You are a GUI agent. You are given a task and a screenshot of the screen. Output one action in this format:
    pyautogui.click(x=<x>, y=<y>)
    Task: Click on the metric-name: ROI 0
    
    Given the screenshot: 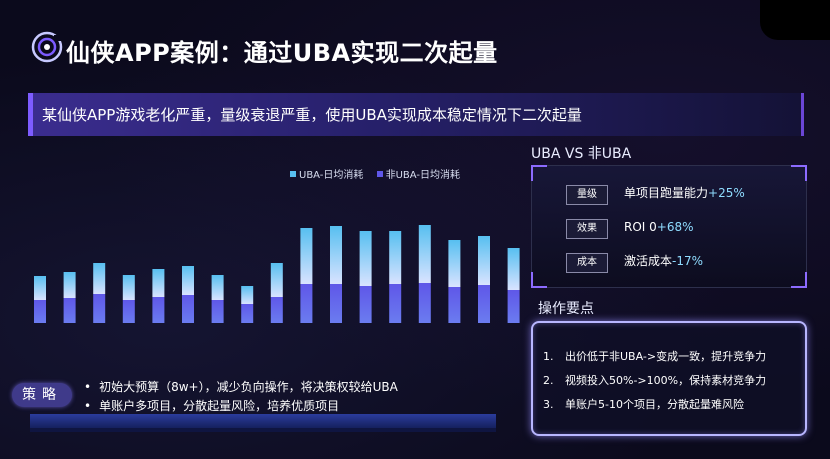 What is the action you would take?
    pyautogui.click(x=640, y=227)
    